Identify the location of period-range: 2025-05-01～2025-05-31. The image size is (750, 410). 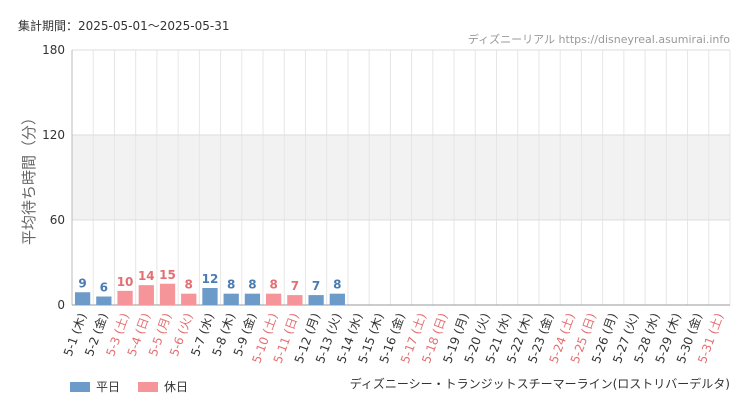
(154, 26).